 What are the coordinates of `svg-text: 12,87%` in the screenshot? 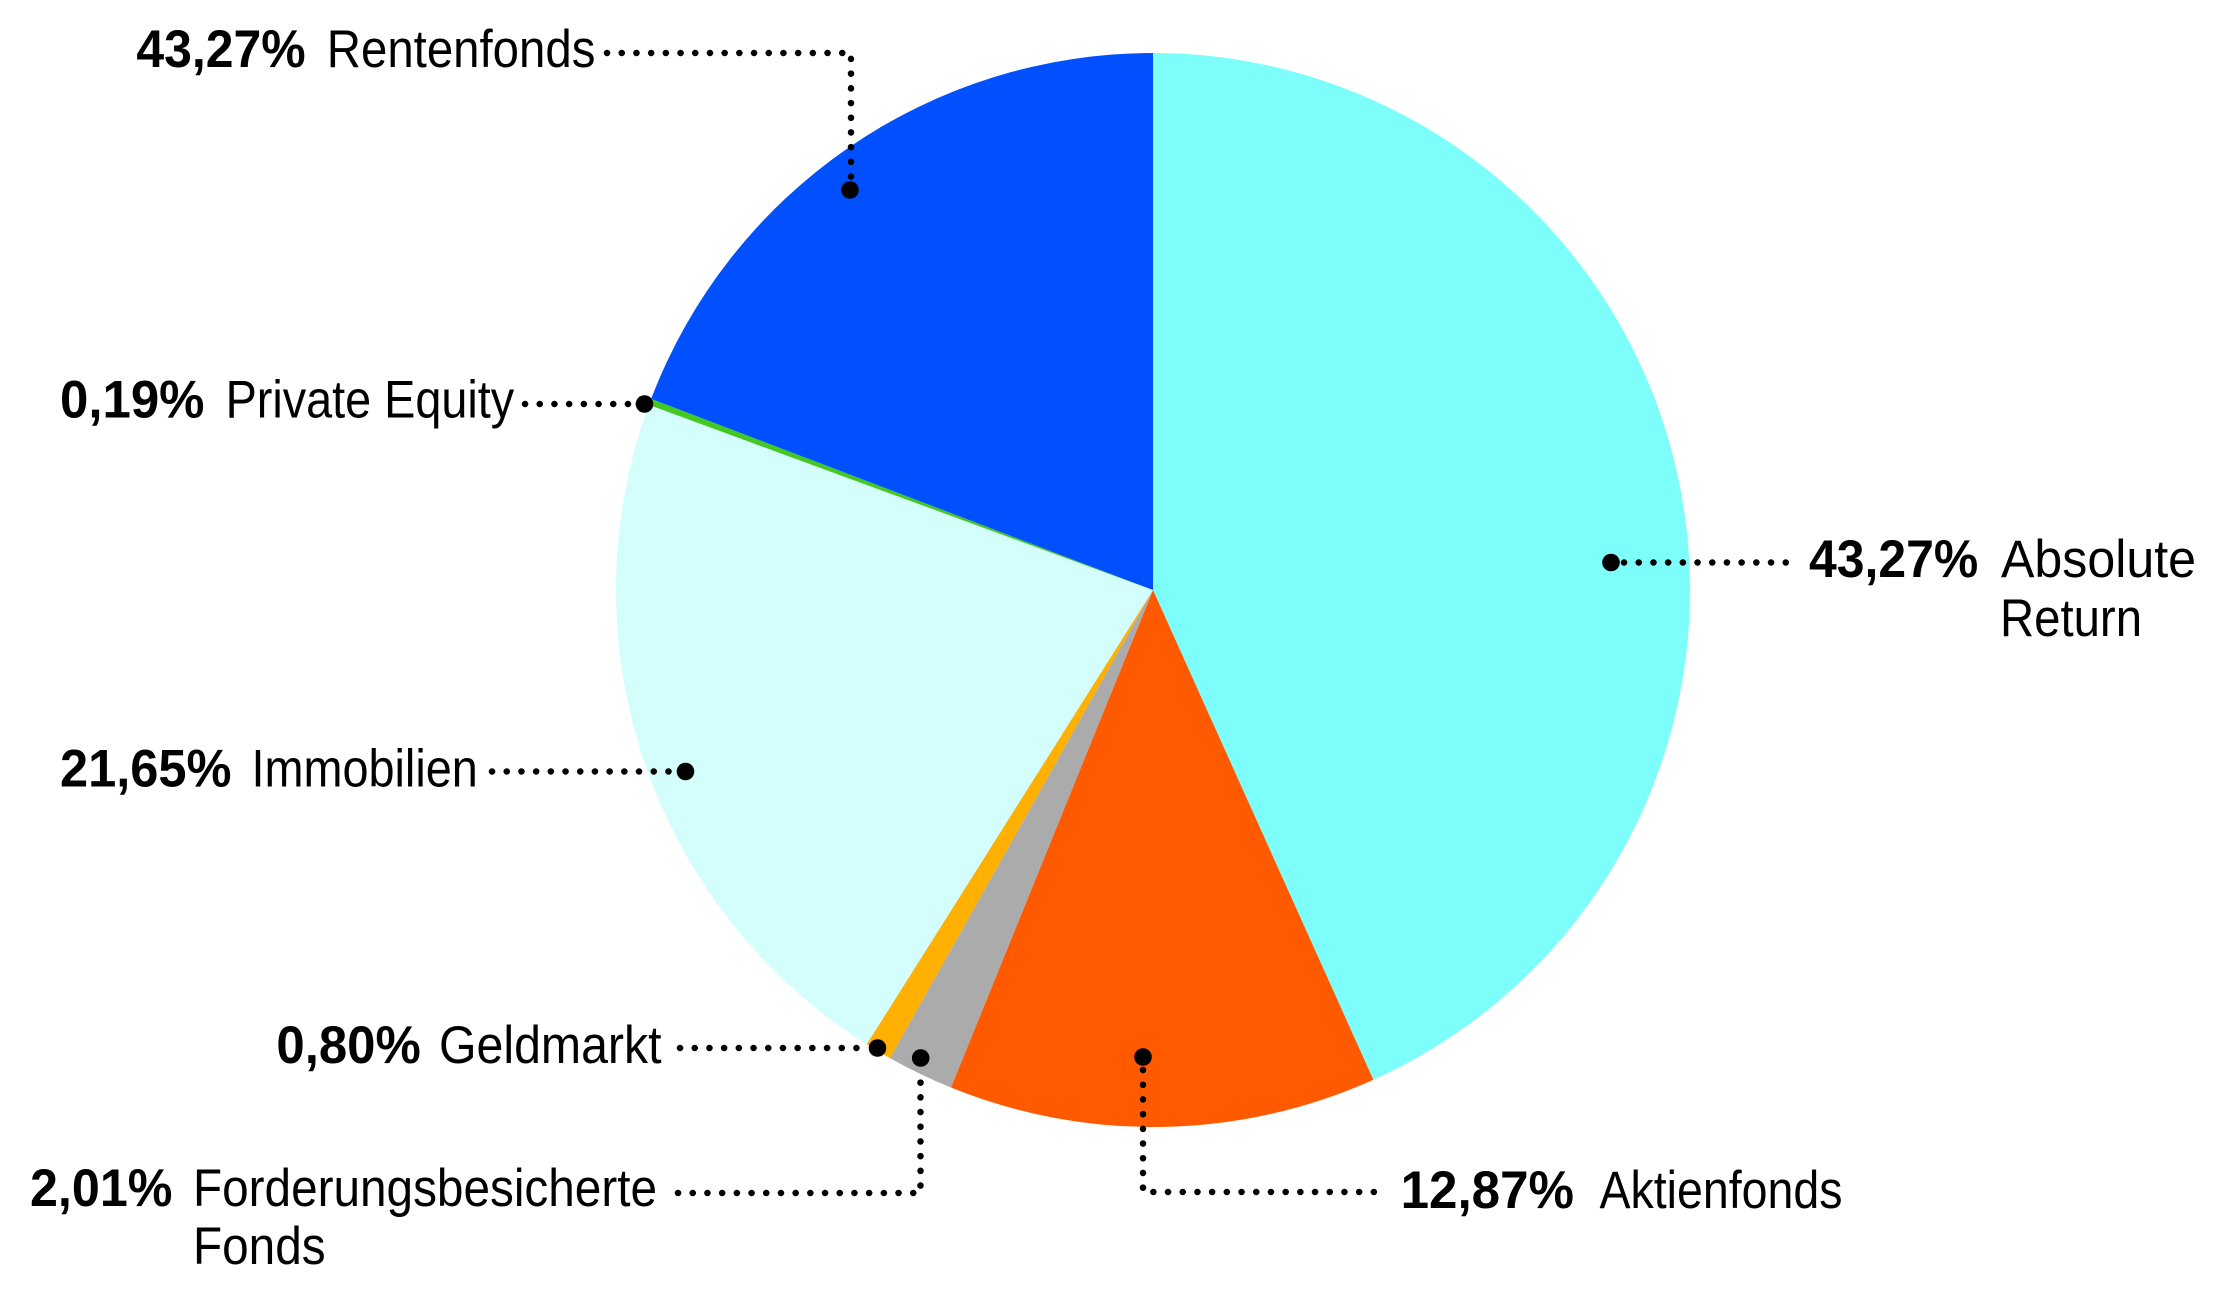 It's located at (1487, 1190).